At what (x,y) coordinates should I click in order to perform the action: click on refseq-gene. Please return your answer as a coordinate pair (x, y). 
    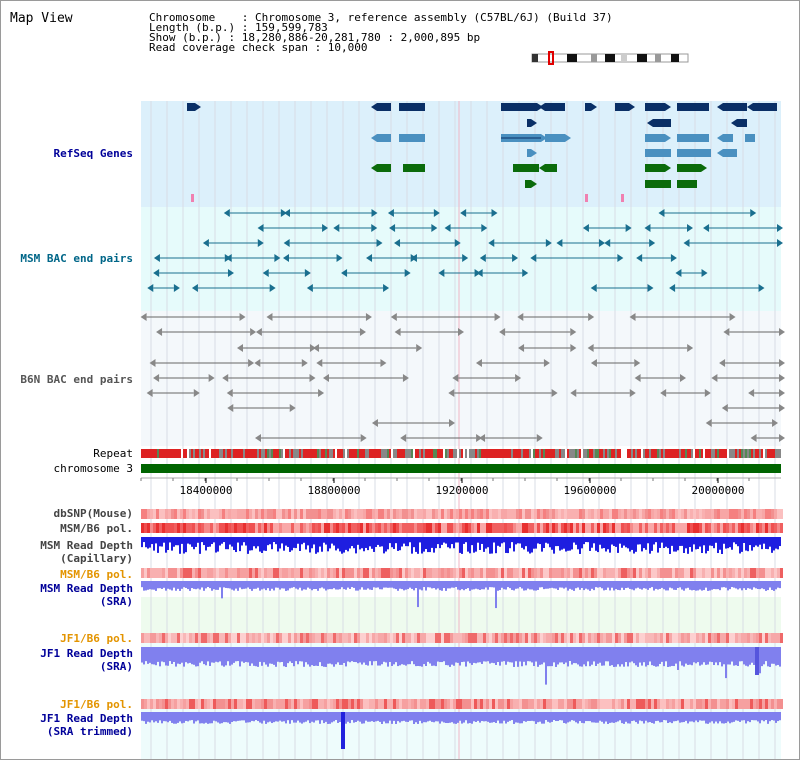
    Looking at the image, I should click on (526, 168).